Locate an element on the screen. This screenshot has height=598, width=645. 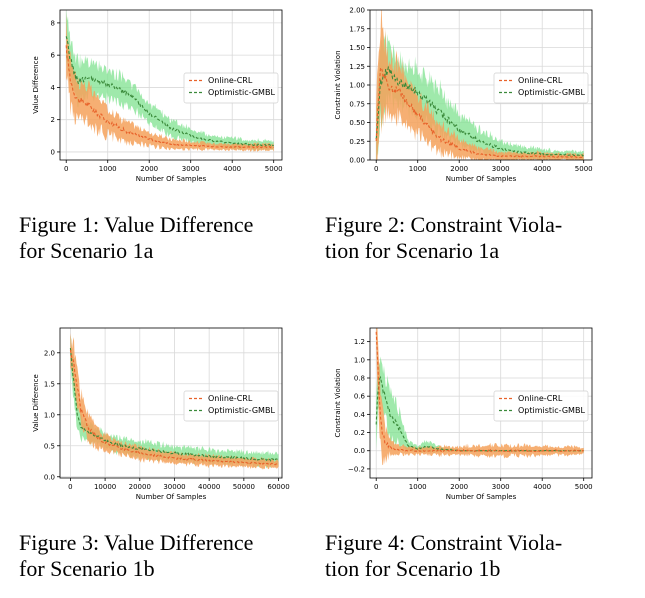
y-tick-label: 2.00 is located at coordinates (357, 11).